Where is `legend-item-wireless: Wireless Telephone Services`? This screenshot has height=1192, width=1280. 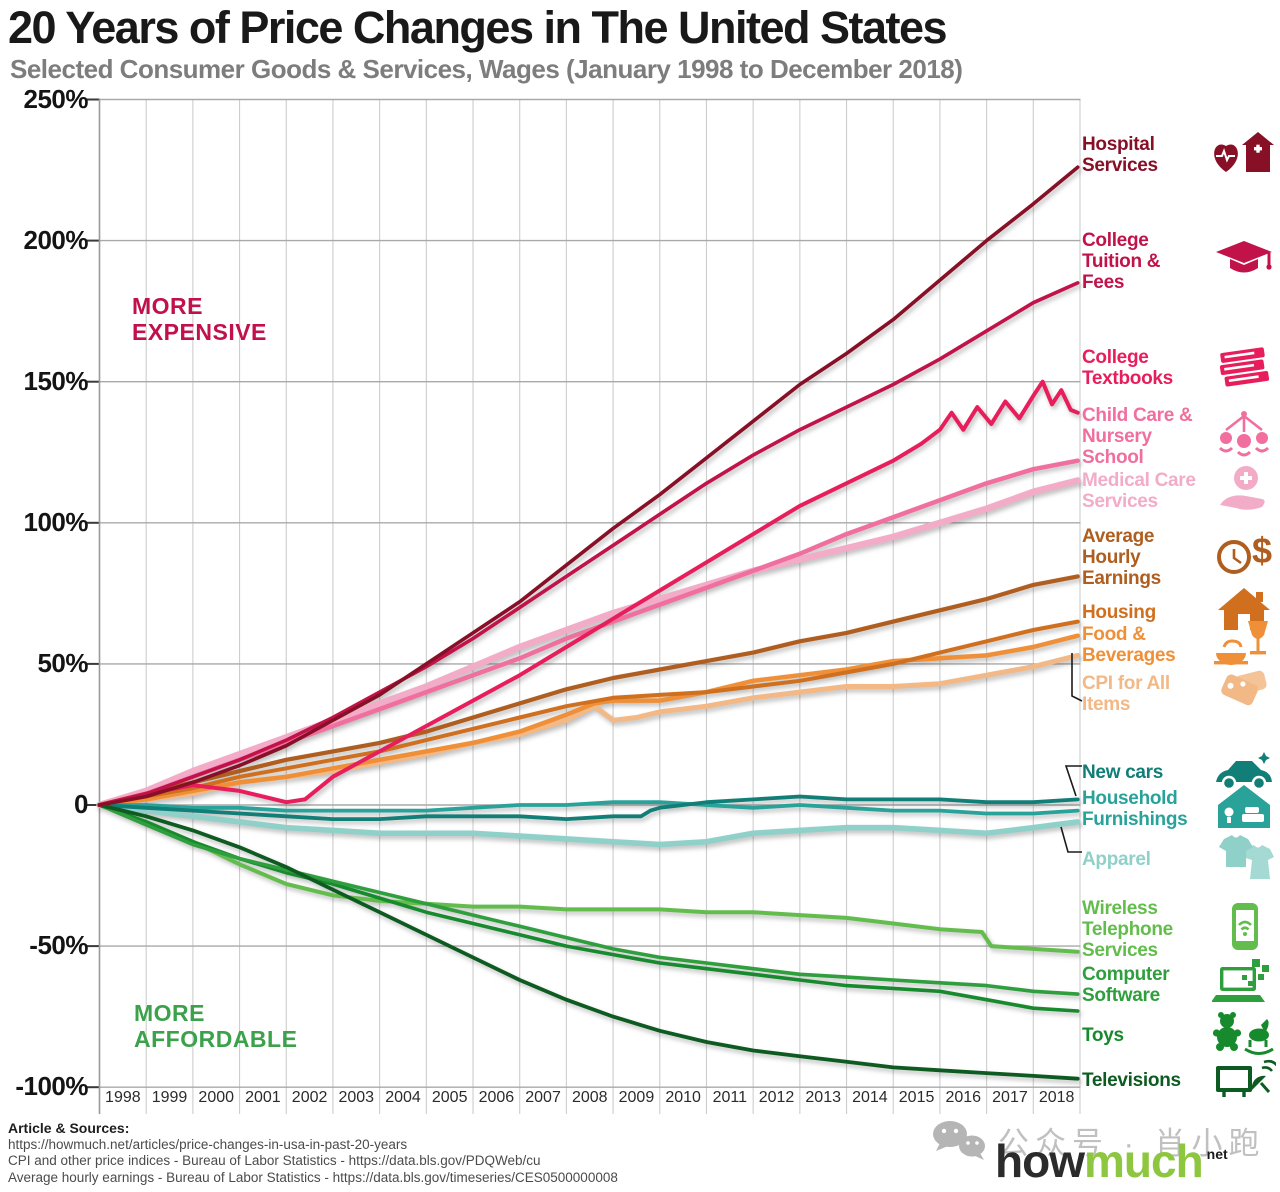
legend-item-wireless: Wireless Telephone Services is located at coordinates (1180, 929).